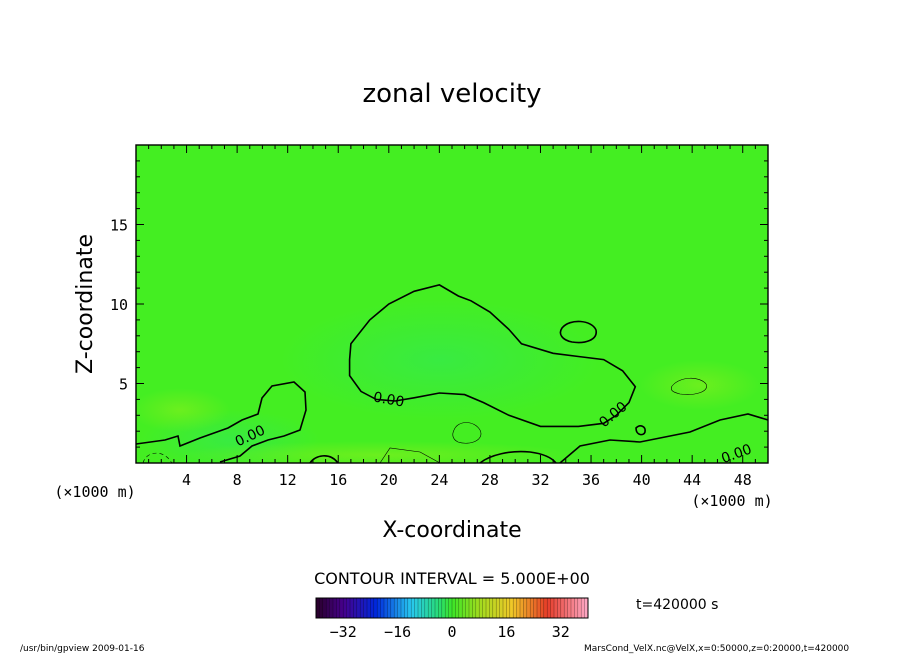 The image size is (904, 654). What do you see at coordinates (677, 605) in the screenshot?
I see `time-label: t=420000 s` at bounding box center [677, 605].